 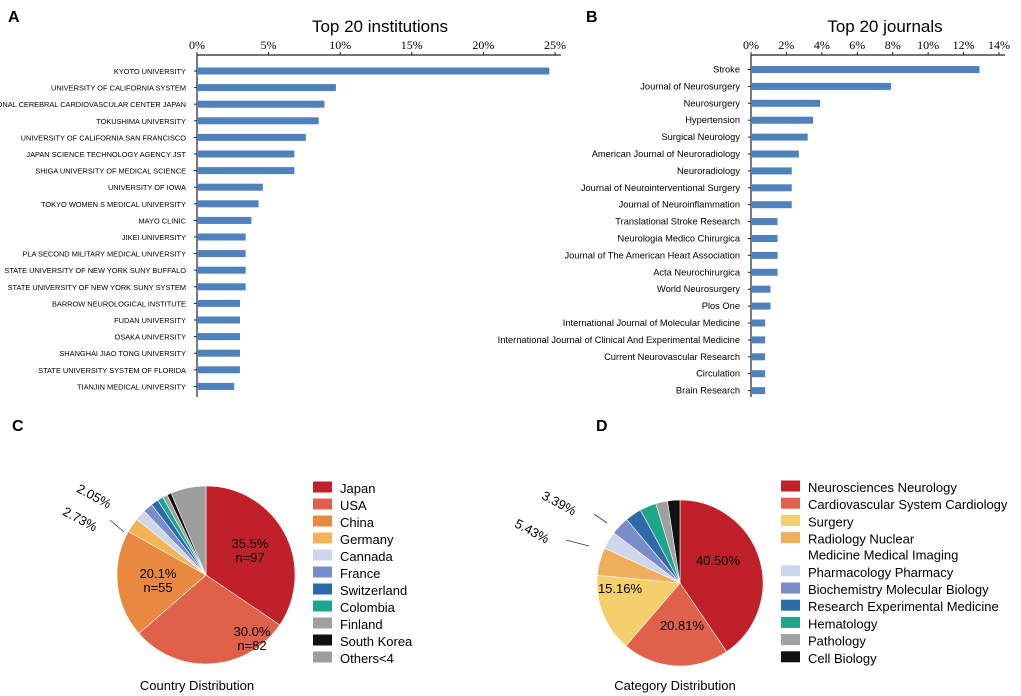 What do you see at coordinates (893, 45) in the screenshot?
I see `x-tick-label: 8%` at bounding box center [893, 45].